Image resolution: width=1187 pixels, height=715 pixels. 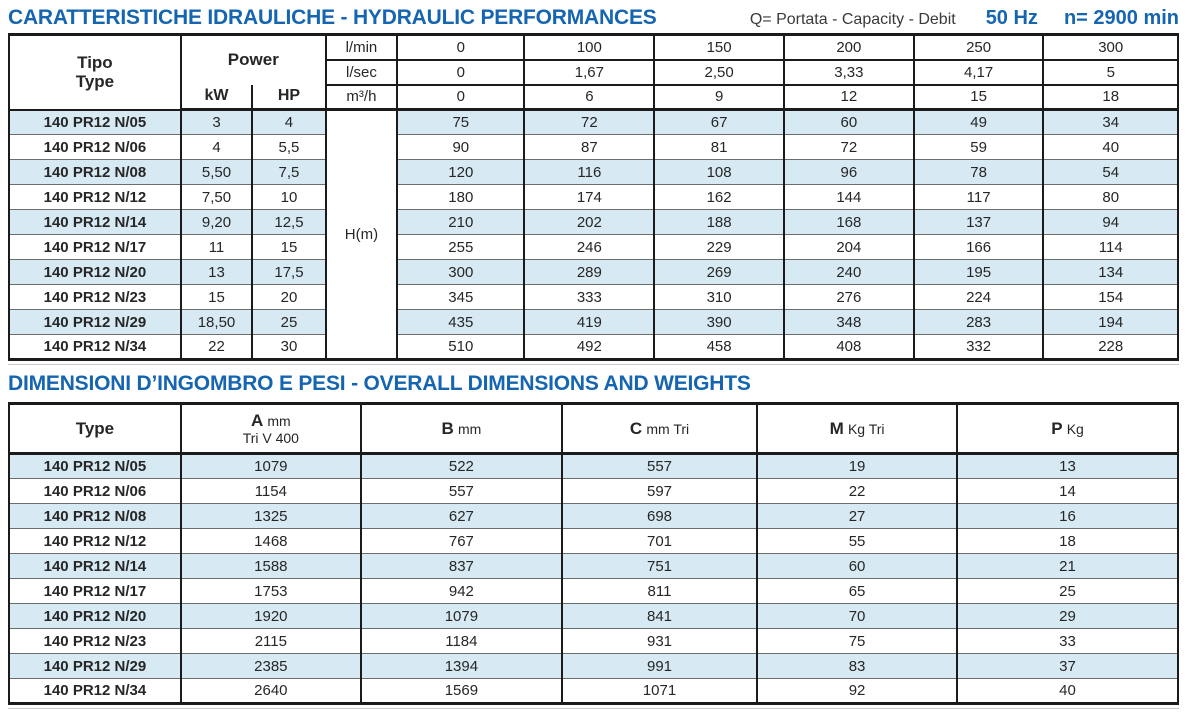 I want to click on head-value-cell: 78, so click(x=978, y=172).